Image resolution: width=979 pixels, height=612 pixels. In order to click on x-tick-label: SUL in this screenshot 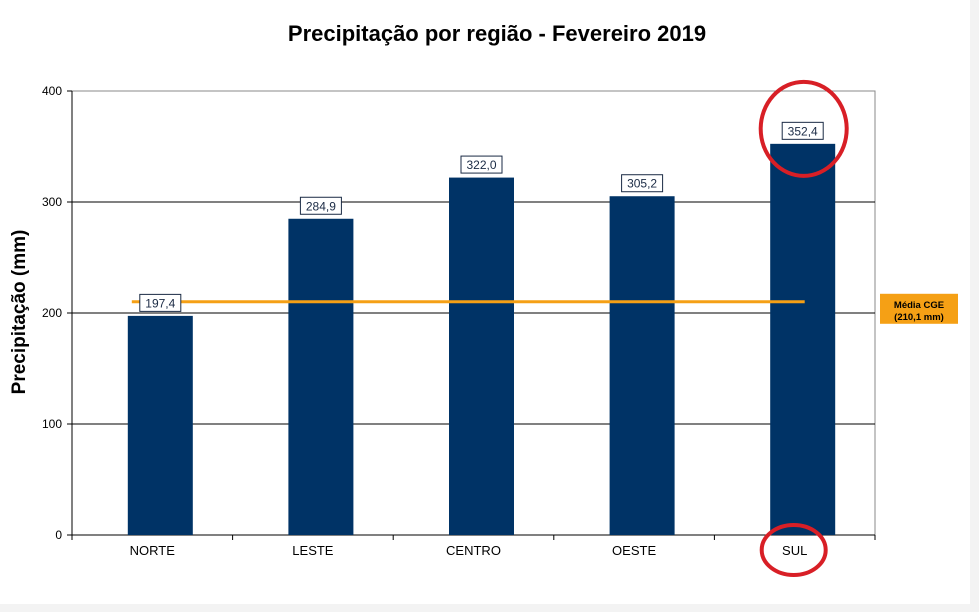, I will do `click(794, 550)`.